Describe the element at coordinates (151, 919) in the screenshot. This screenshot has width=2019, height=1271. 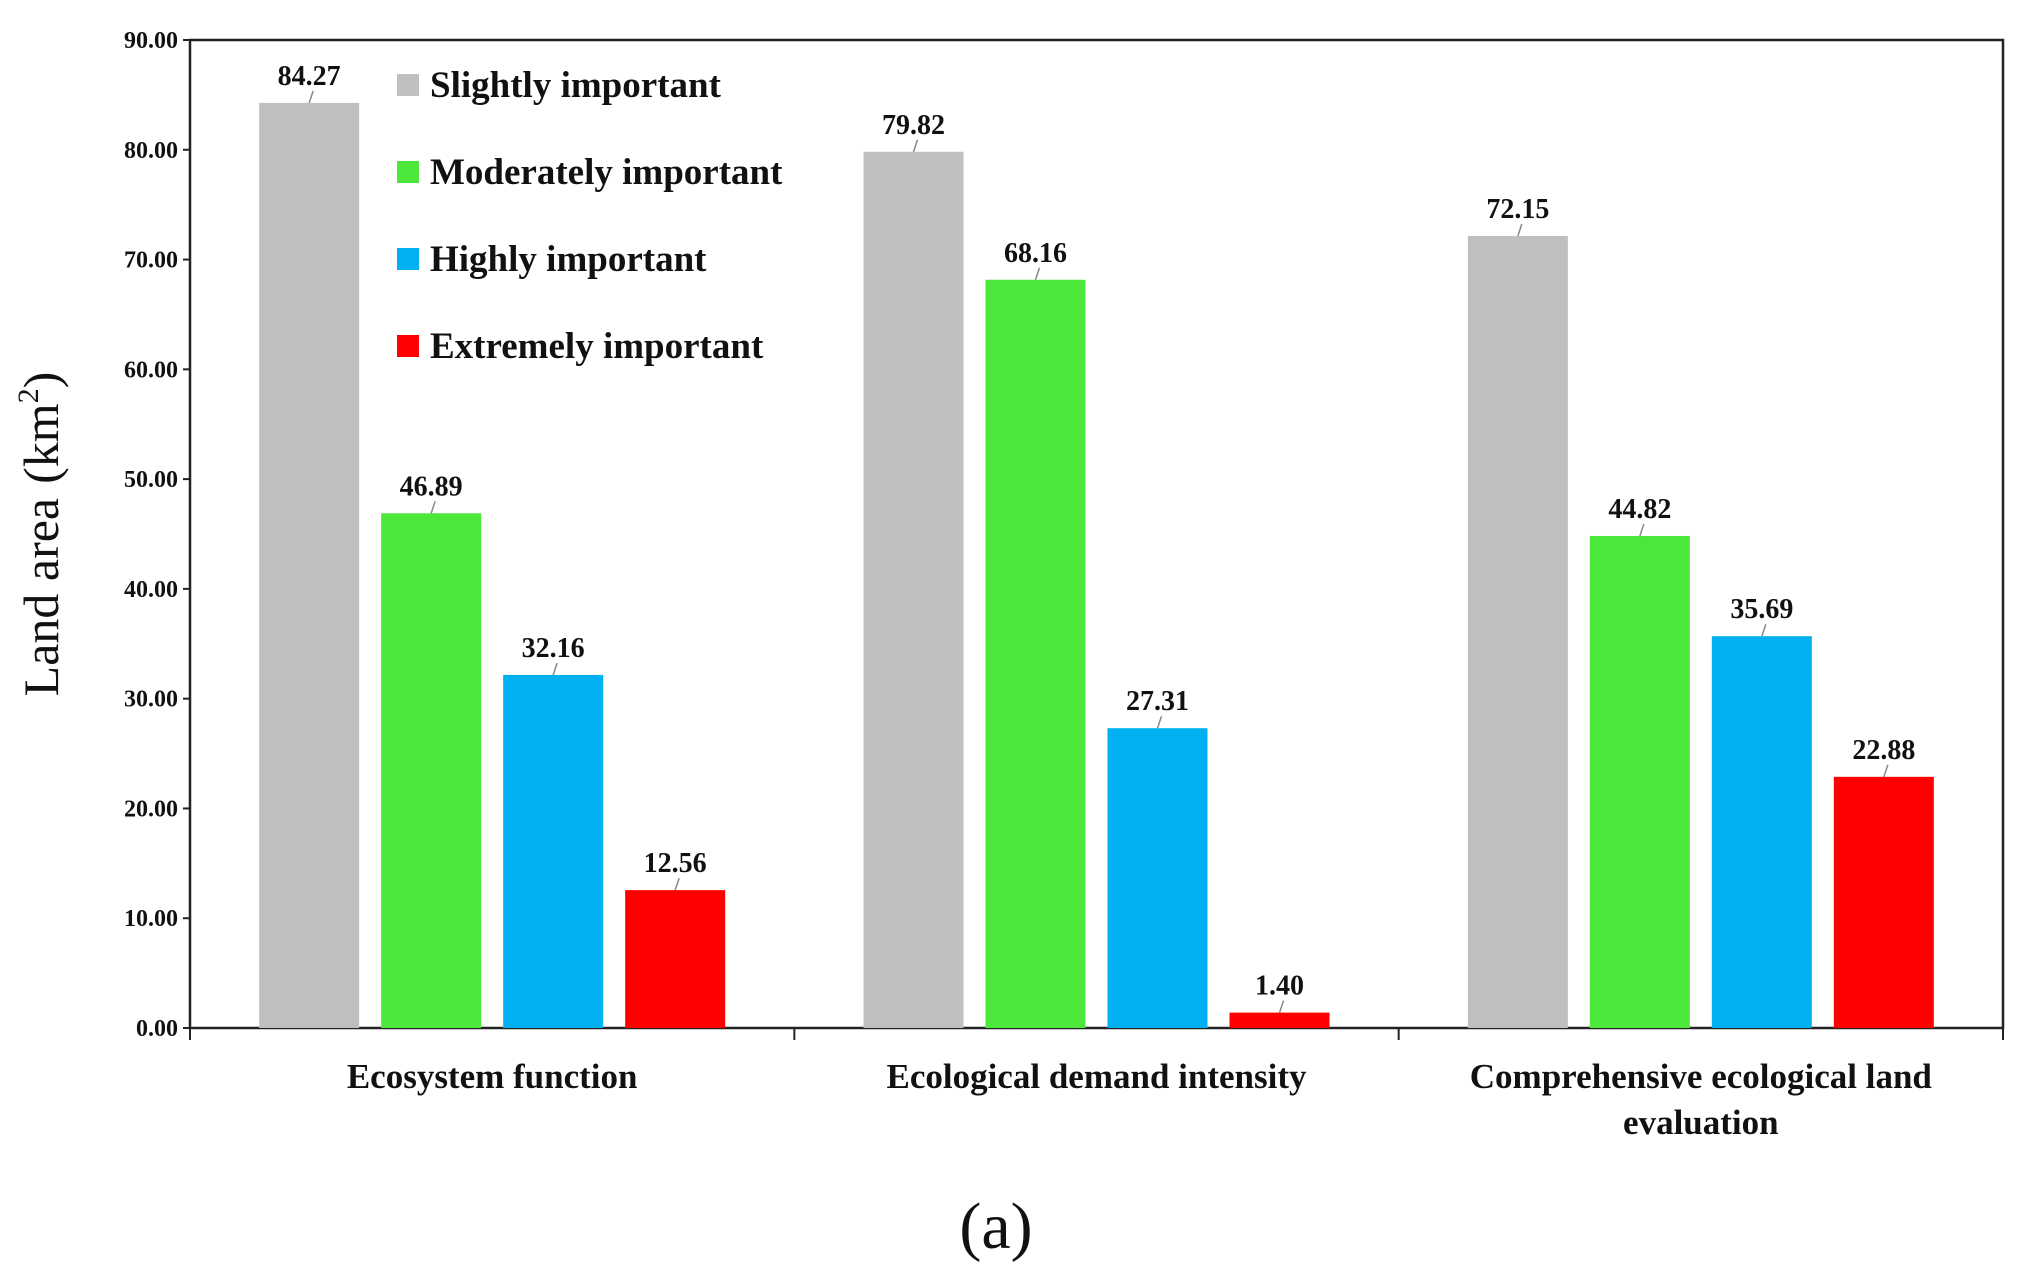
I see `y-tick-label: 10.00` at that location.